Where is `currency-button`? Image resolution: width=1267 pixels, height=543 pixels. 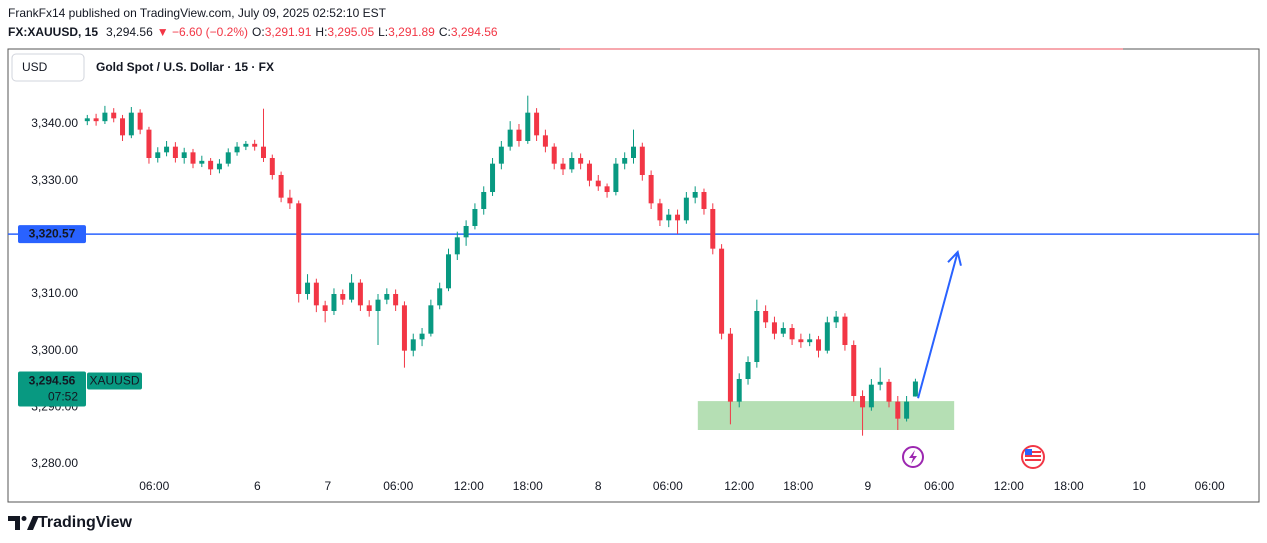 currency-button is located at coordinates (48, 67).